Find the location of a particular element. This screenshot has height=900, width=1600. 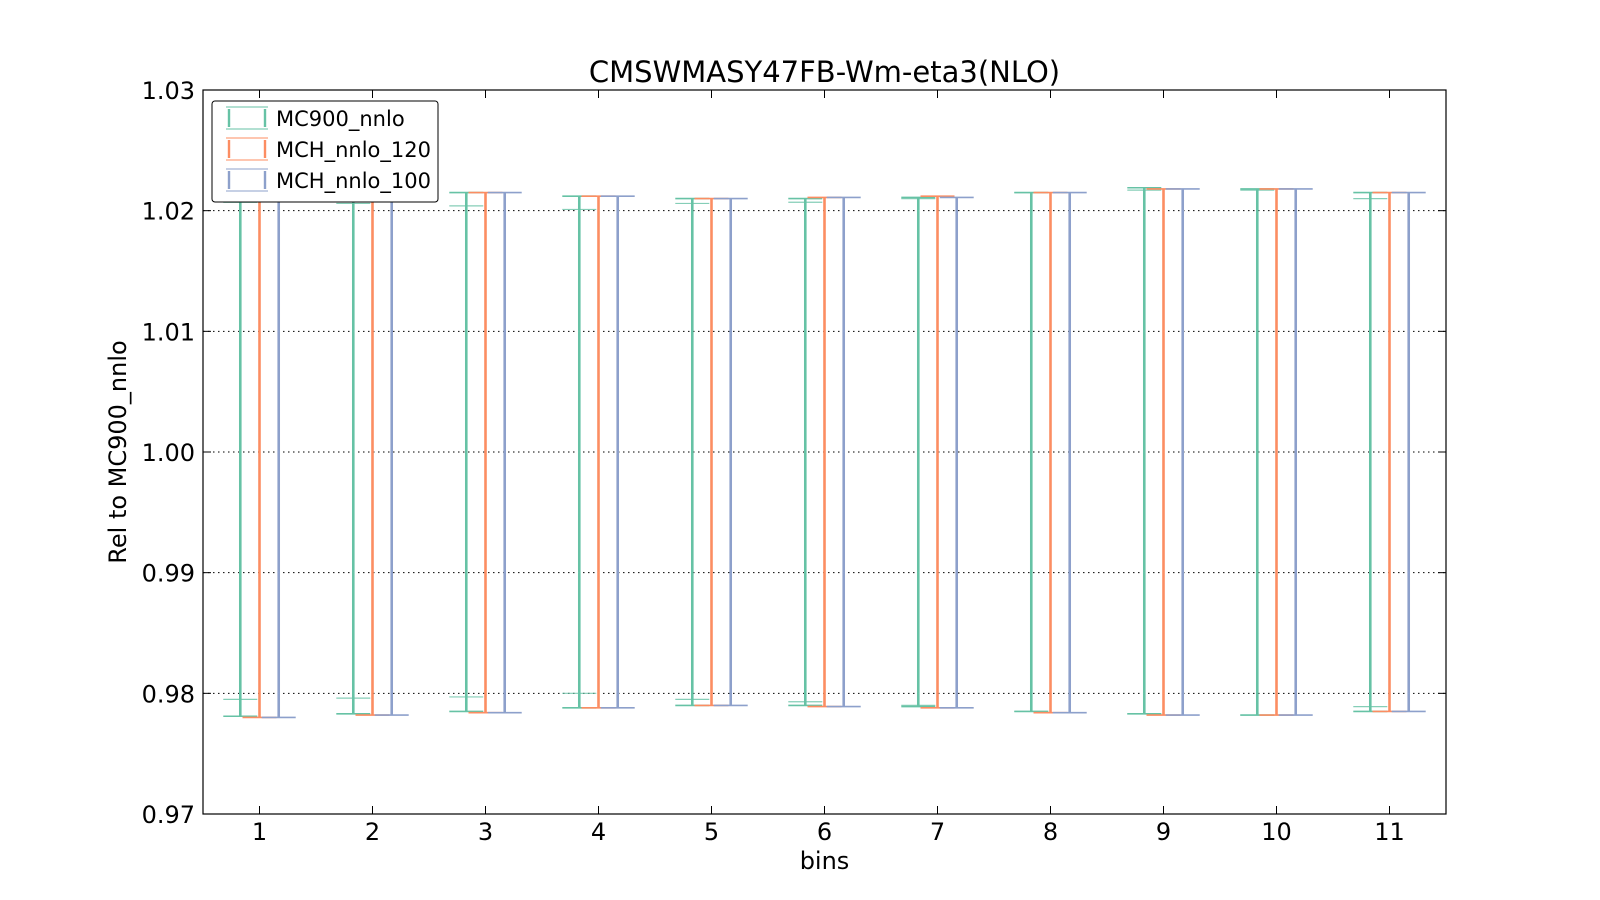

x-tick-label: 2 is located at coordinates (372, 832).